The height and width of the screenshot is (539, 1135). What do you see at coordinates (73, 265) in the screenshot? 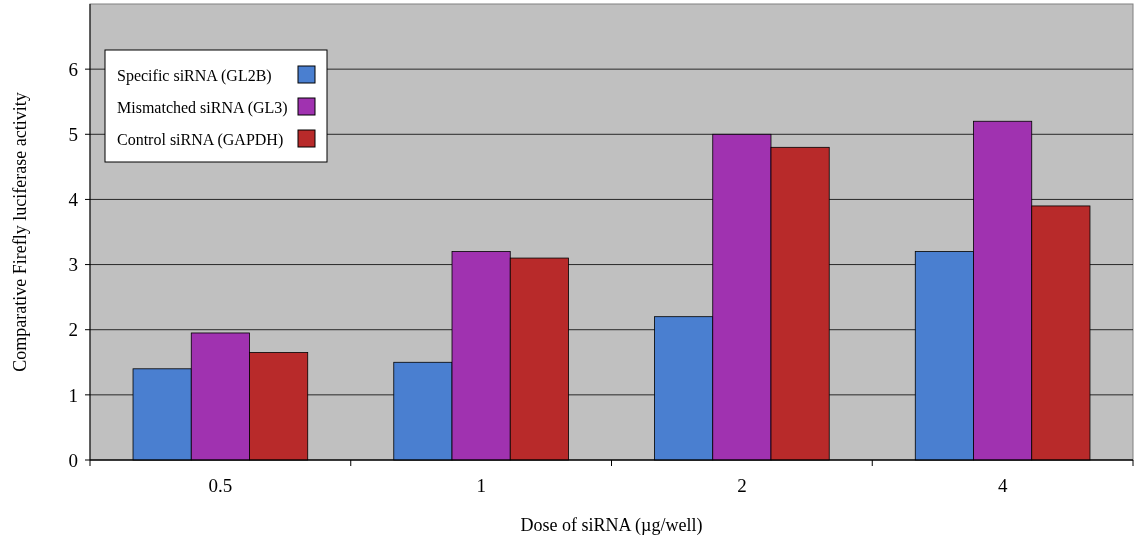
I see `y-tick-label: 3` at bounding box center [73, 265].